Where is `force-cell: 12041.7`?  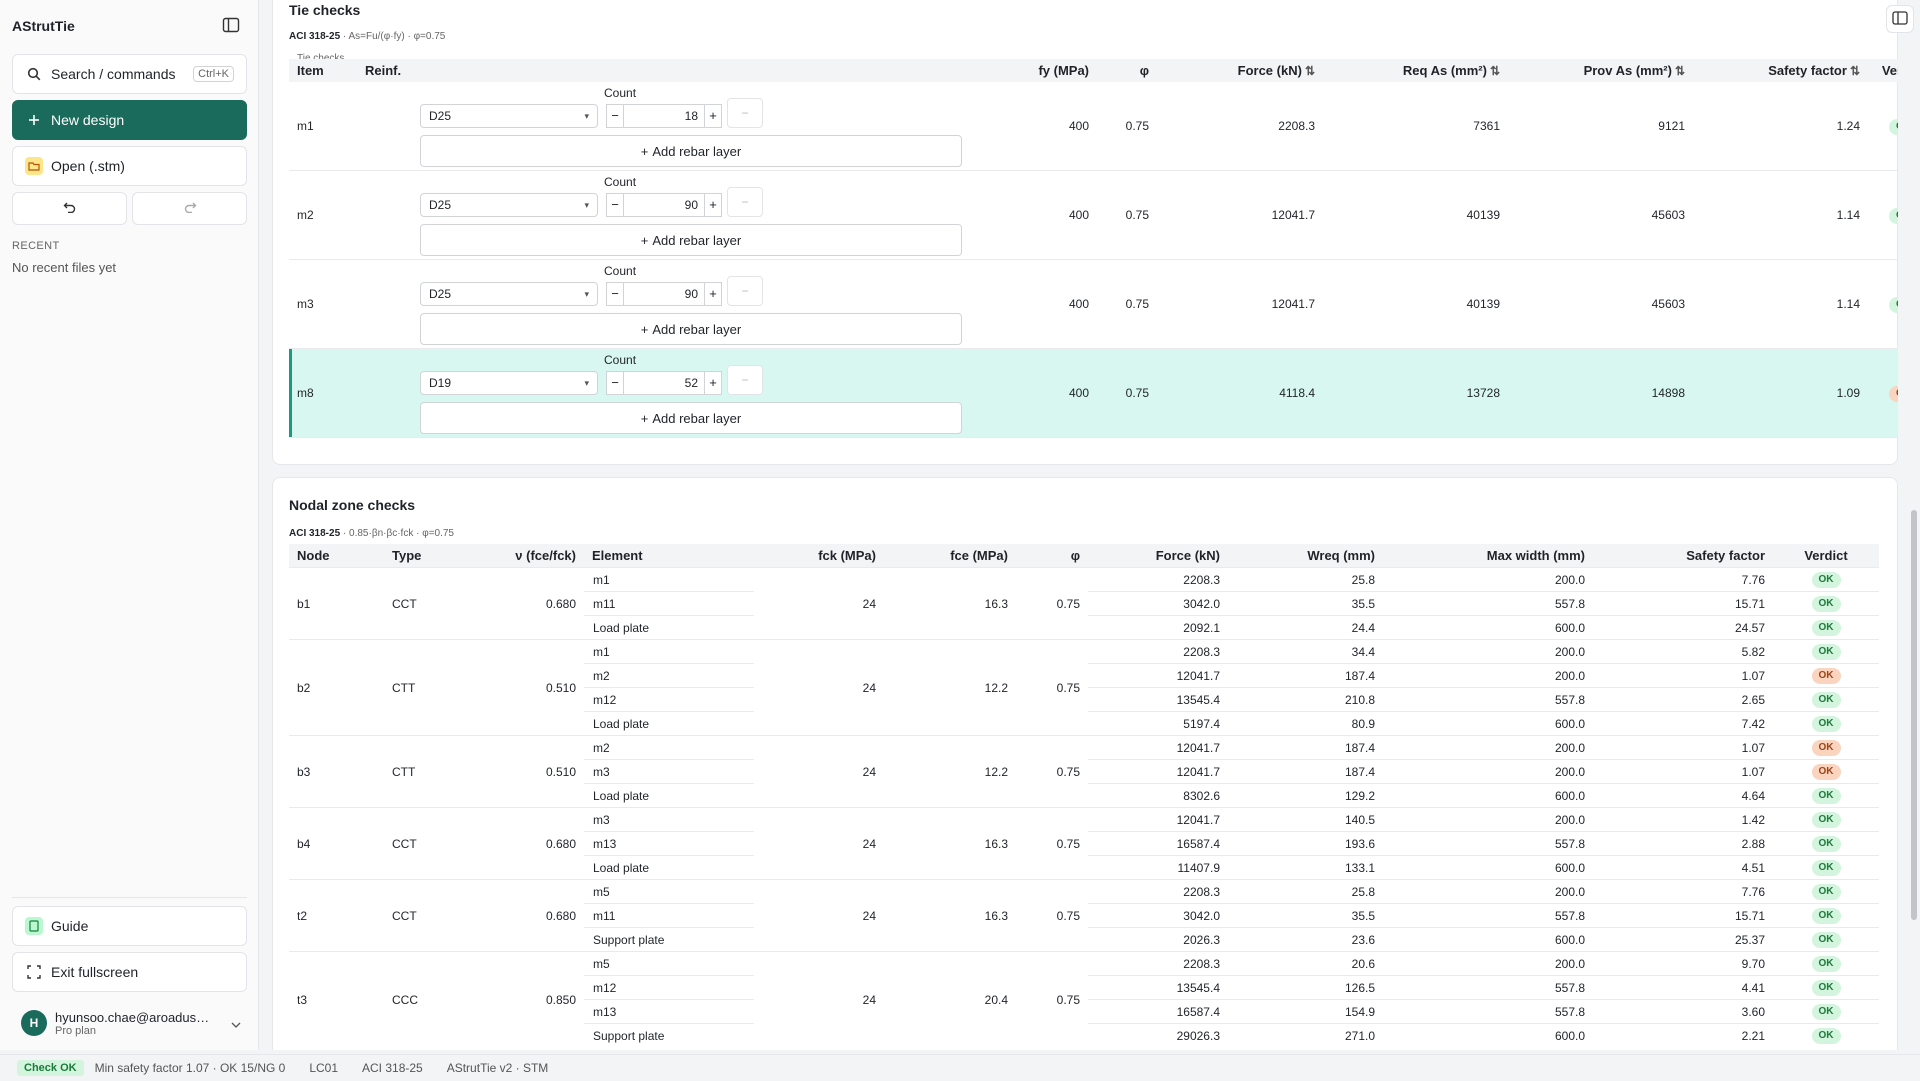
force-cell: 12041.7 is located at coordinates (1240, 304).